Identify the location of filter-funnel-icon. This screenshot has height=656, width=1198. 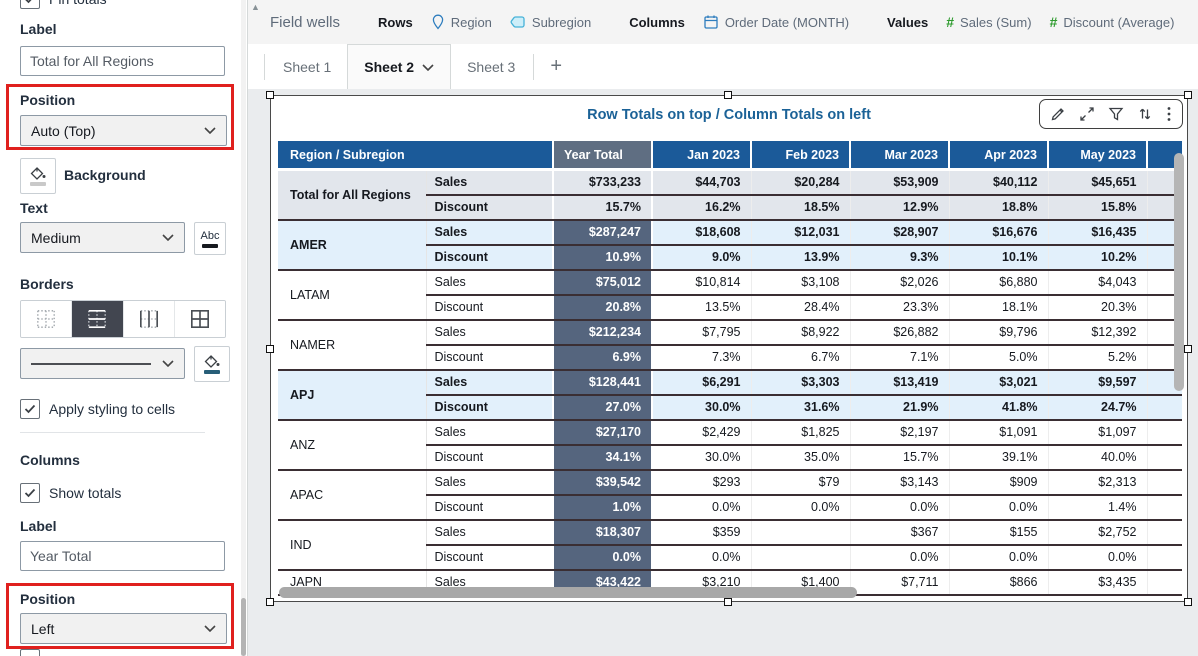
(1116, 114).